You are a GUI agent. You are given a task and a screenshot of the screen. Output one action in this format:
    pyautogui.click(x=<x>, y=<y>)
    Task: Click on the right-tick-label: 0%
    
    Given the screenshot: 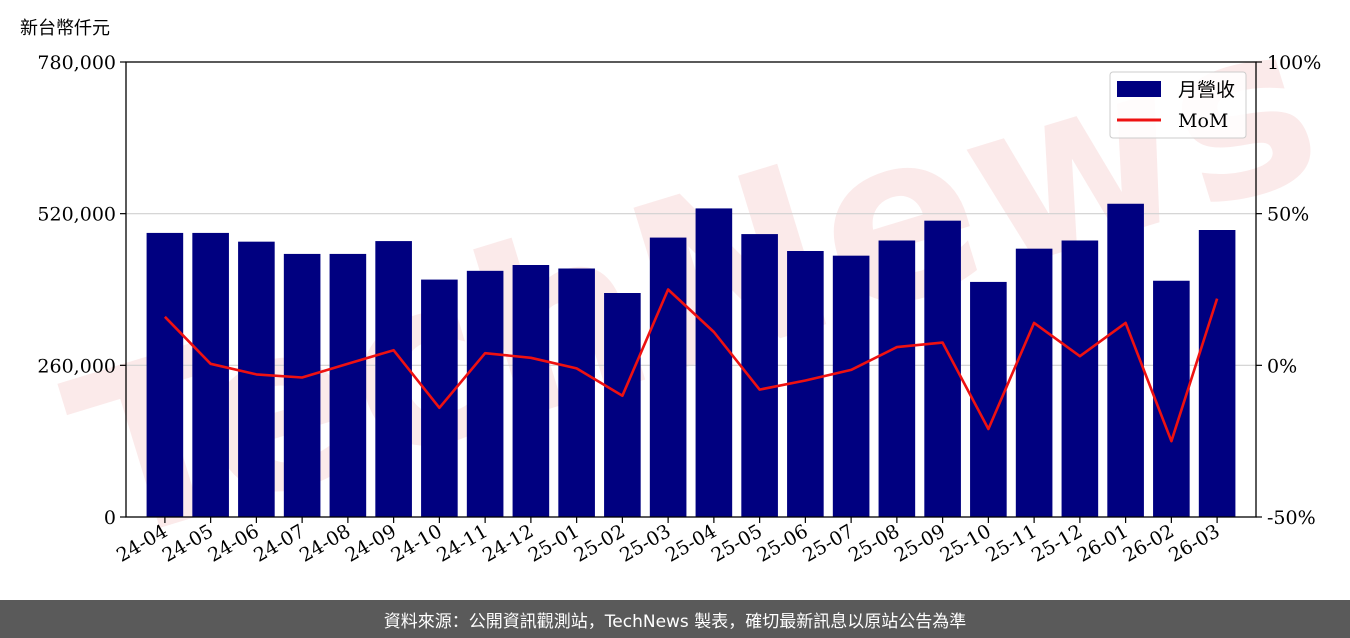 What is the action you would take?
    pyautogui.click(x=1282, y=366)
    